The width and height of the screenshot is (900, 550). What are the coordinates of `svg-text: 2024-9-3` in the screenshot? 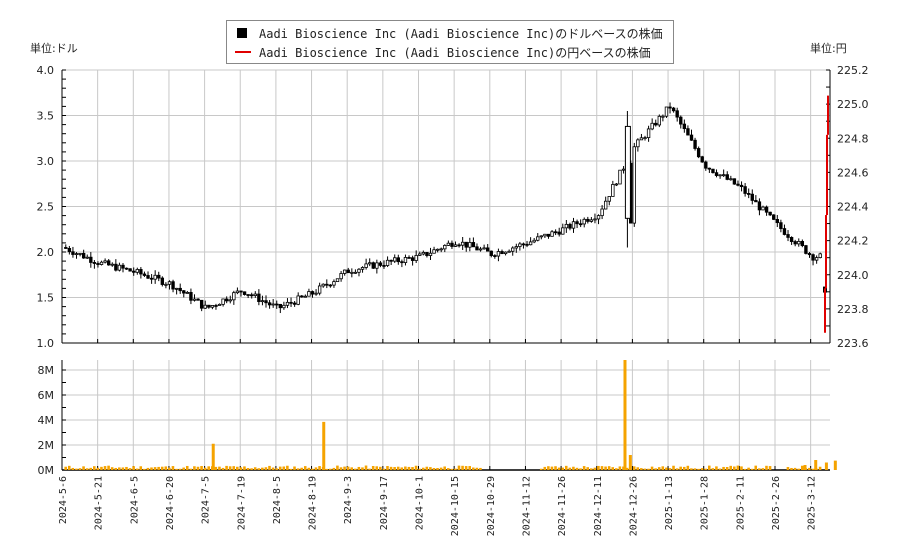 It's located at (348, 500).